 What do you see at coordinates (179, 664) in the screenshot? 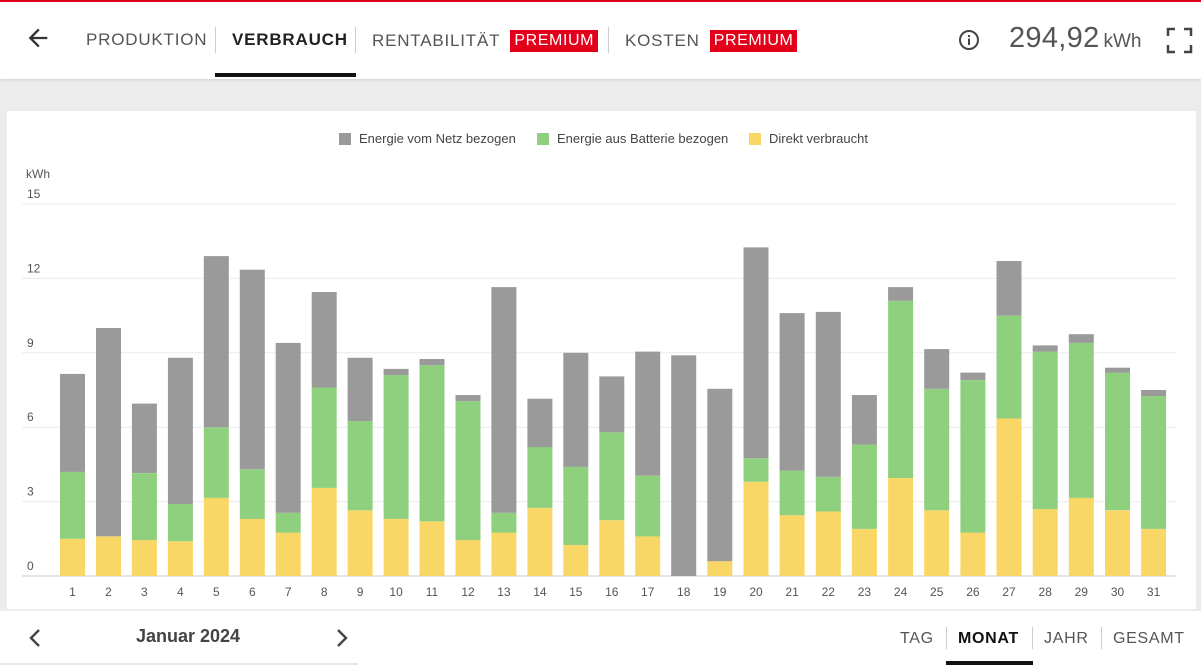
I see `period-underline` at bounding box center [179, 664].